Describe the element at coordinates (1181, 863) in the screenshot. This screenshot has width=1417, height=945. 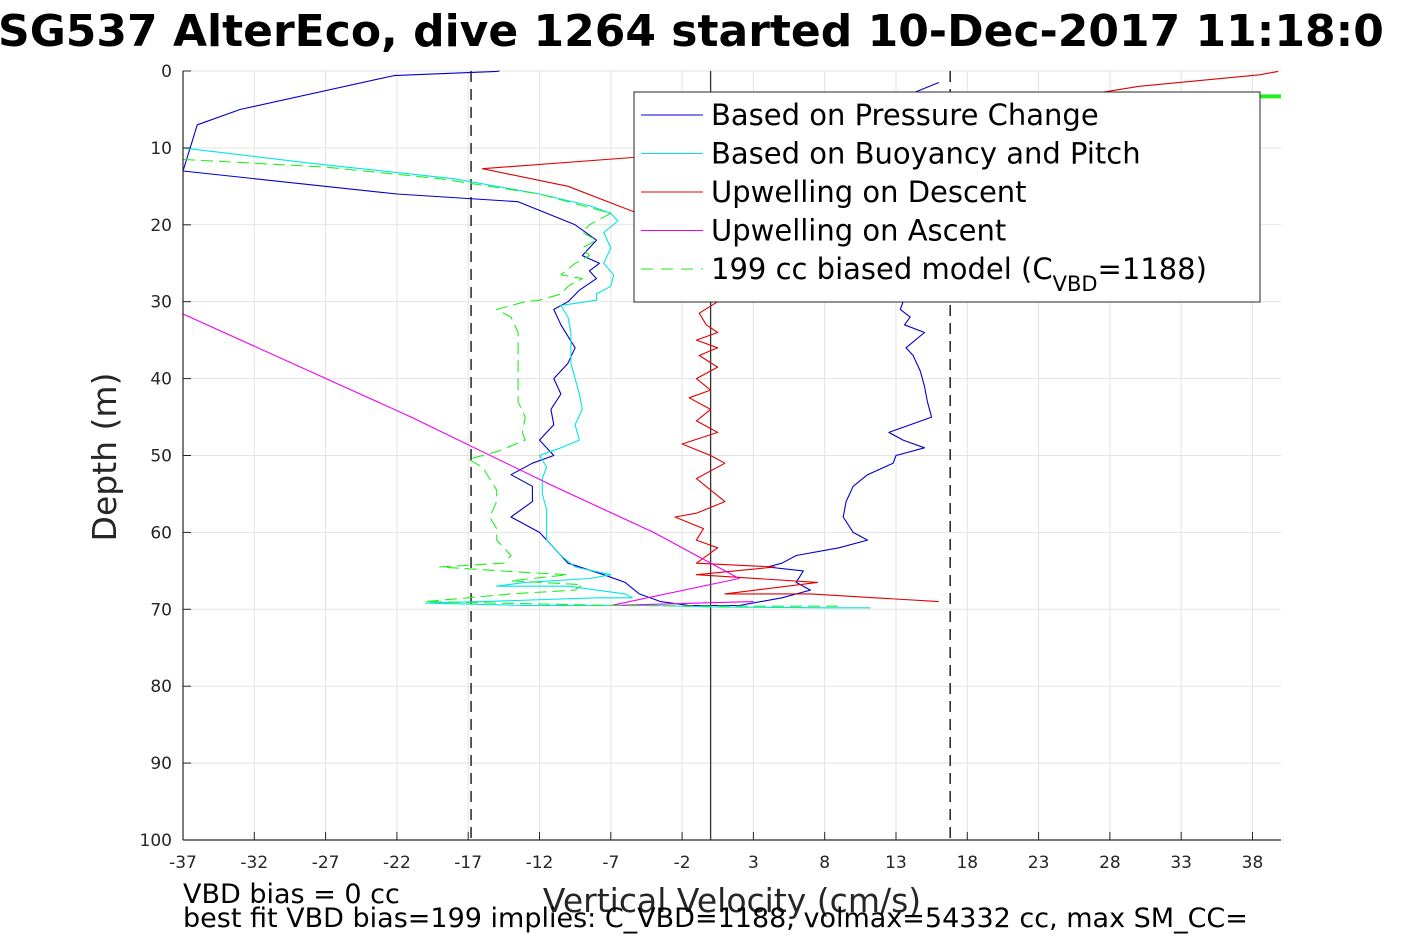
I see `x-tick-label: 33` at that location.